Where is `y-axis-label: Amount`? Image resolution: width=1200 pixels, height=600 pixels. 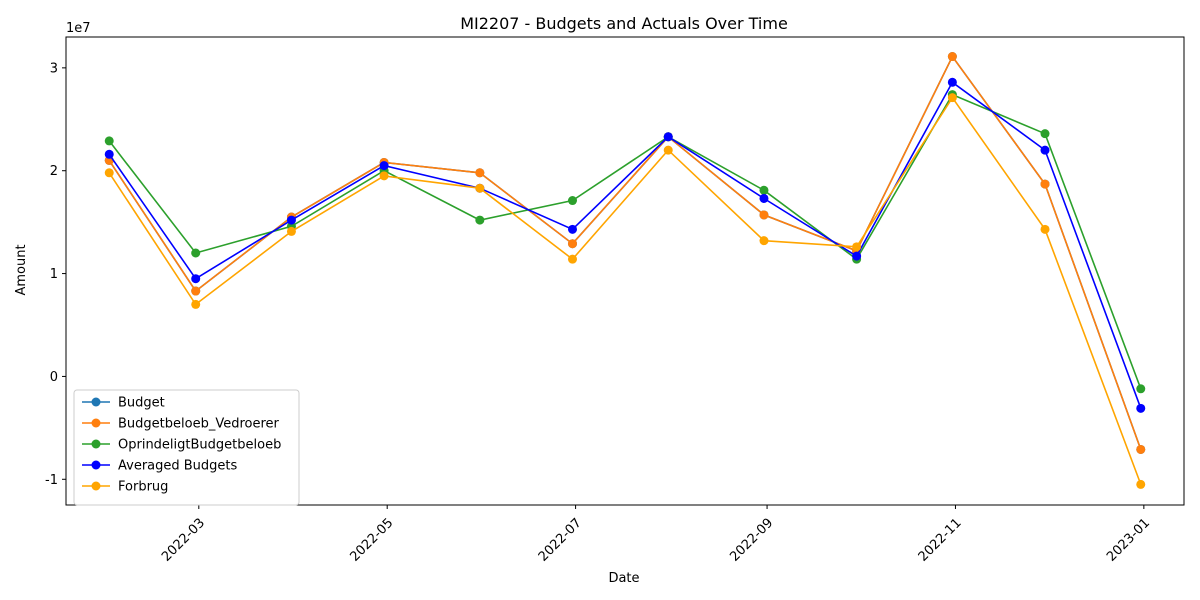 y-axis-label: Amount is located at coordinates (21, 269).